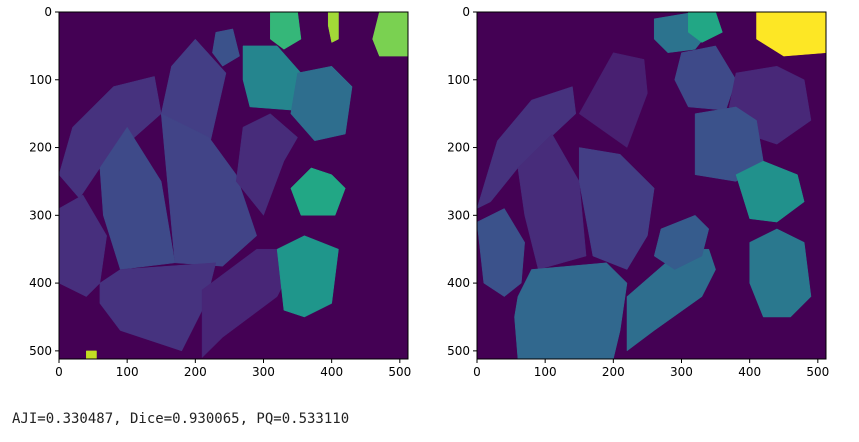 This screenshot has height=442, width=859. What do you see at coordinates (181, 419) in the screenshot?
I see `metrics-text: AJI=0.330487, Dice=0.930065, PQ=0.533110` at bounding box center [181, 419].